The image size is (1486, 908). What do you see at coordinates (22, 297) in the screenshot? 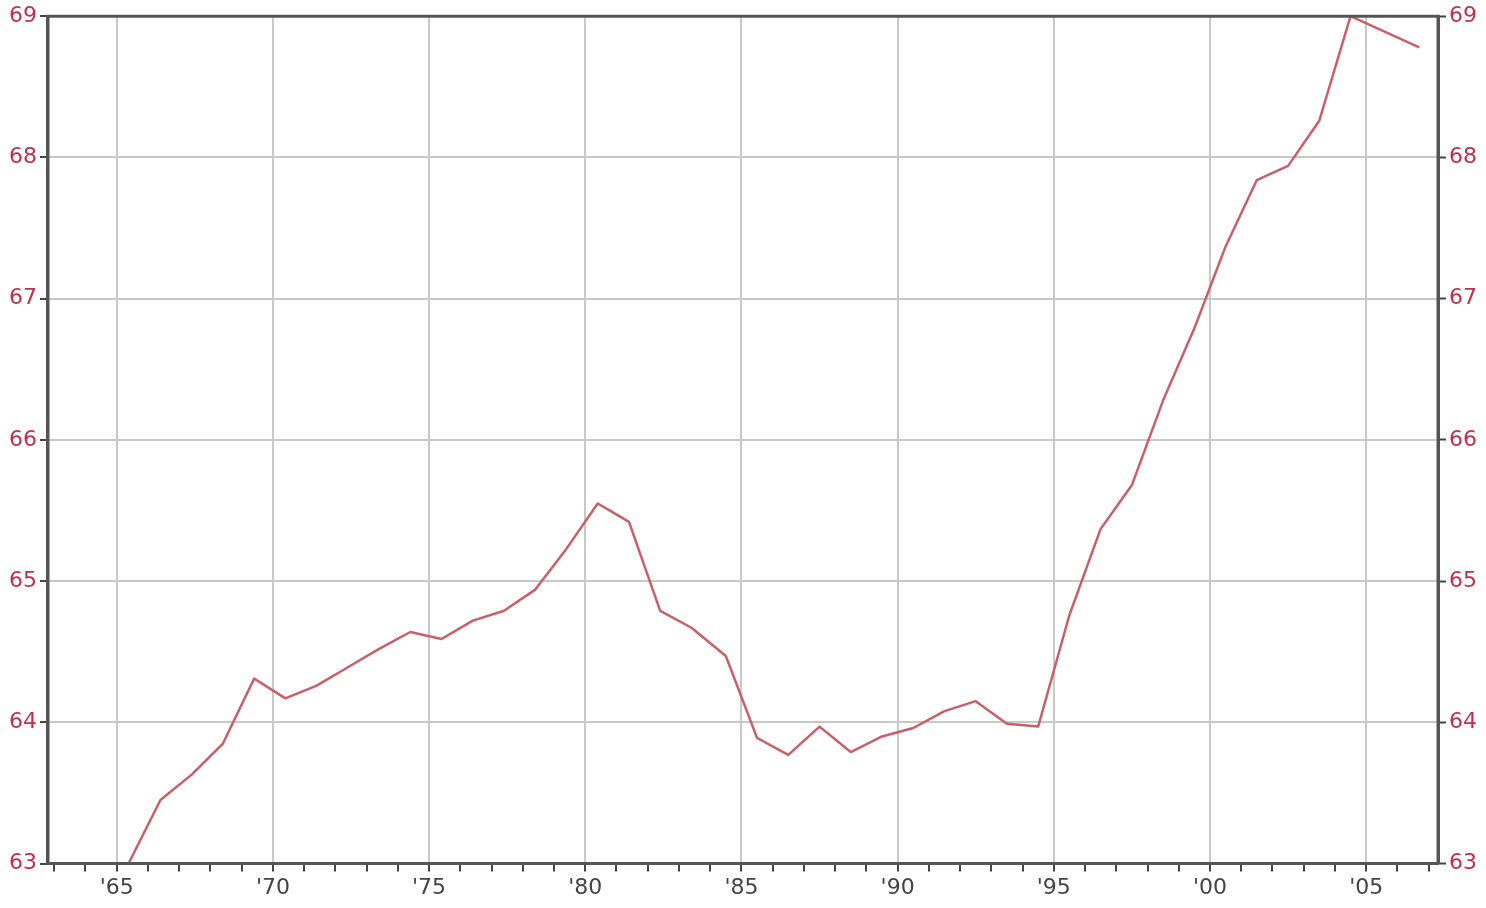
I see `y2-tick-label: 67` at bounding box center [22, 297].